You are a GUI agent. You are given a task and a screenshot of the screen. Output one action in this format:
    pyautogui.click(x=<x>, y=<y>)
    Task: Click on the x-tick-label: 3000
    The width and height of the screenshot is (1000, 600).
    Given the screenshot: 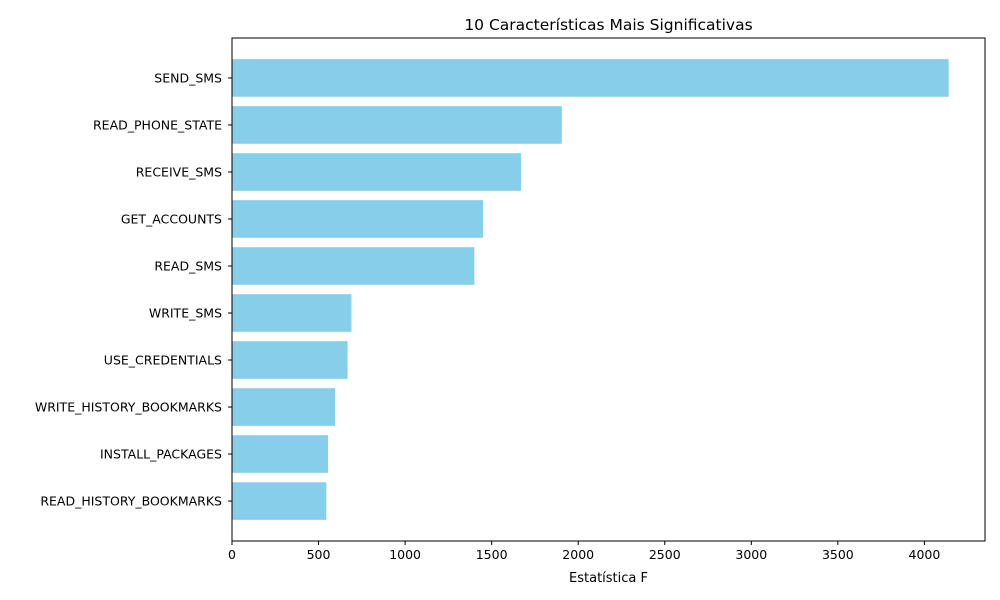 What is the action you would take?
    pyautogui.click(x=751, y=554)
    